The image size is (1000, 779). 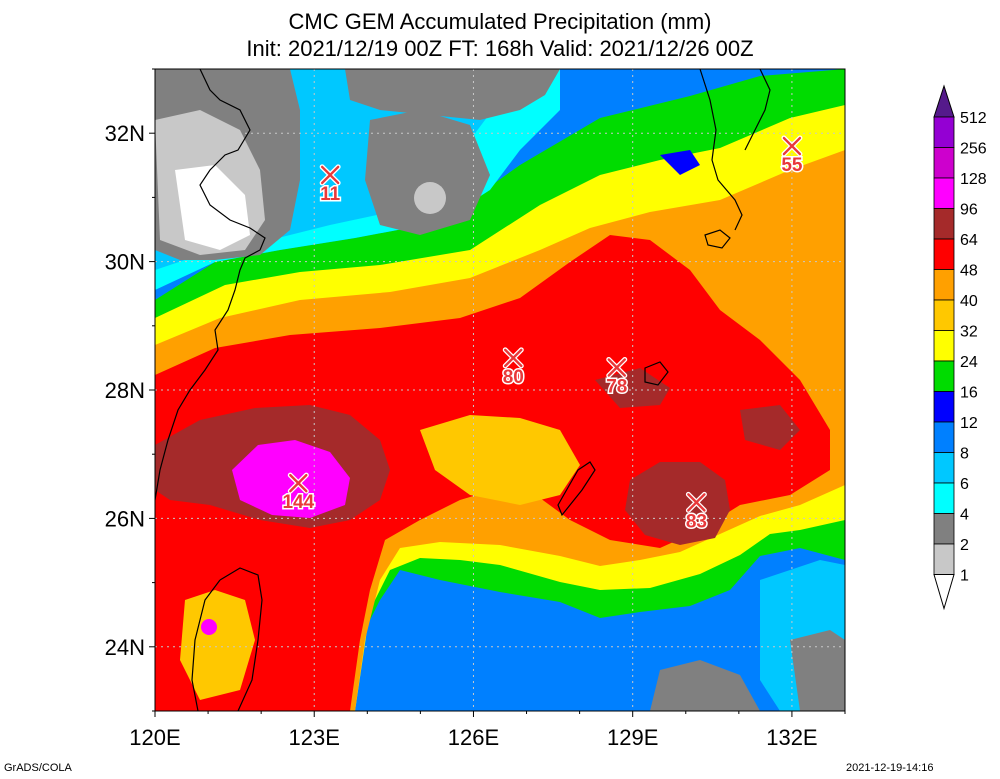 What do you see at coordinates (973, 118) in the screenshot?
I see `legend-label: 512` at bounding box center [973, 118].